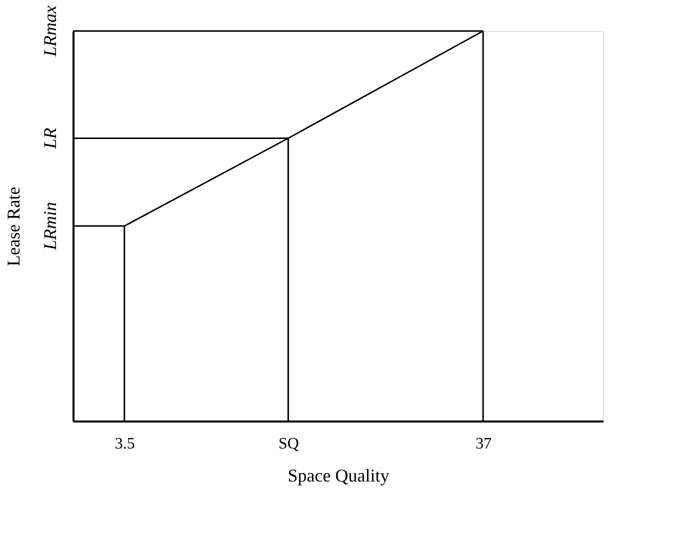 This screenshot has width=674, height=537. I want to click on text: LR, so click(50, 139).